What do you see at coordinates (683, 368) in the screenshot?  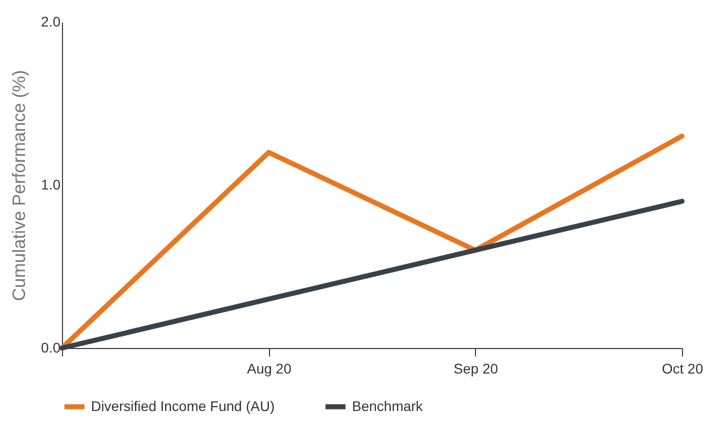 I see `x-tick-label: Oct 20` at bounding box center [683, 368].